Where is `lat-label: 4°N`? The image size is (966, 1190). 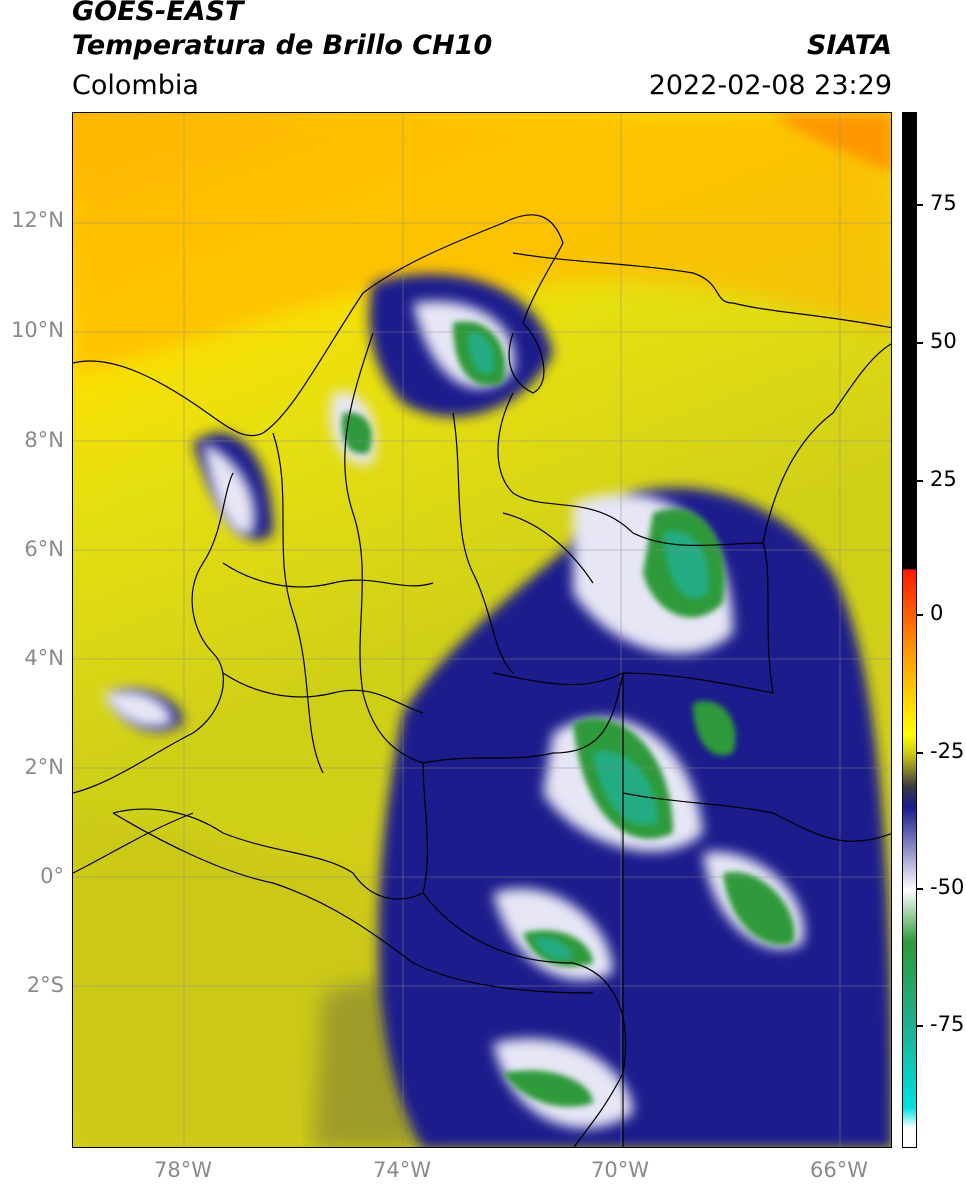 lat-label: 4°N is located at coordinates (44, 658).